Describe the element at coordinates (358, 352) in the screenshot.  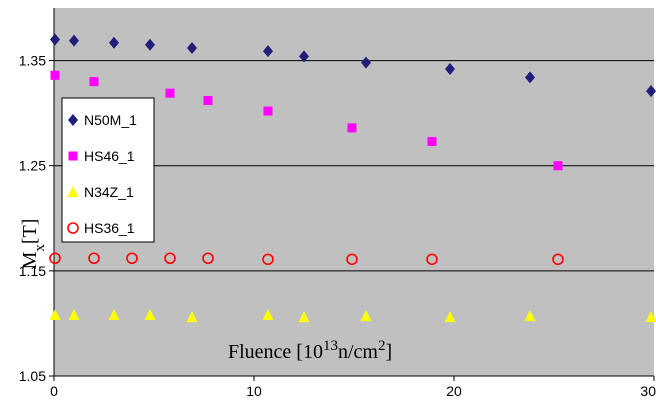
I see `x-axis-title-unit: n/cm` at that location.